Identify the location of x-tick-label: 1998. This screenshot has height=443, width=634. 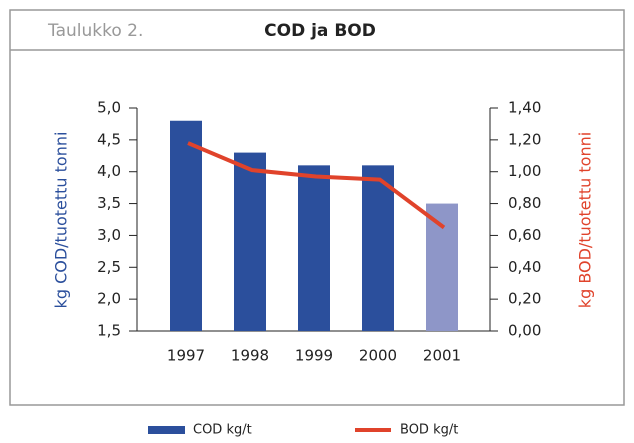
(250, 356).